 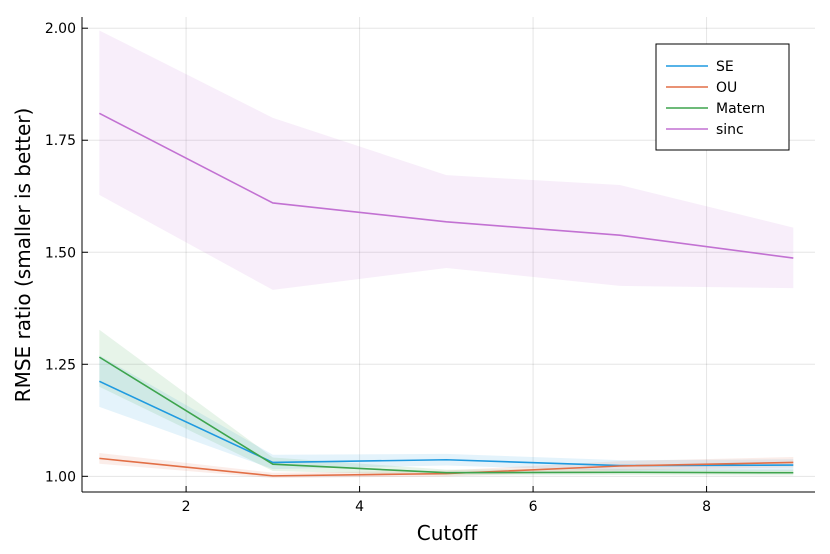 What do you see at coordinates (706, 507) in the screenshot?
I see `x-tick-label: 8` at bounding box center [706, 507].